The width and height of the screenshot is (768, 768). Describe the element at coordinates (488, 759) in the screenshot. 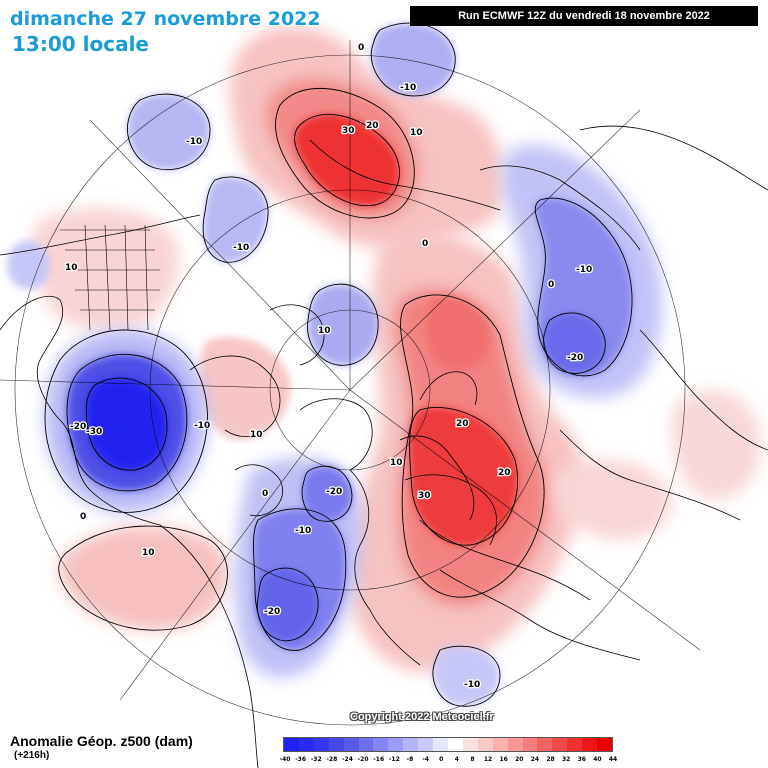

I see `legend-label: 12` at that location.